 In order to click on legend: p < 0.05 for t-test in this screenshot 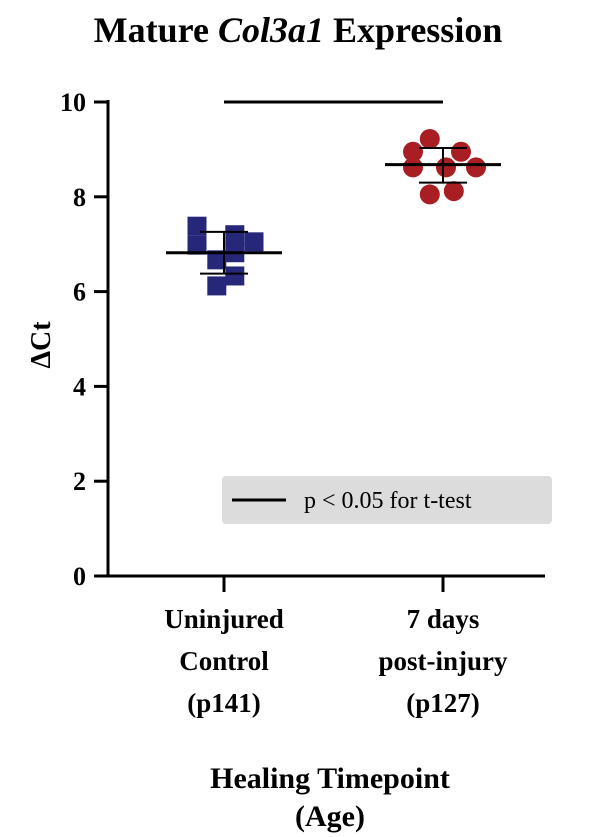, I will do `click(387, 500)`.